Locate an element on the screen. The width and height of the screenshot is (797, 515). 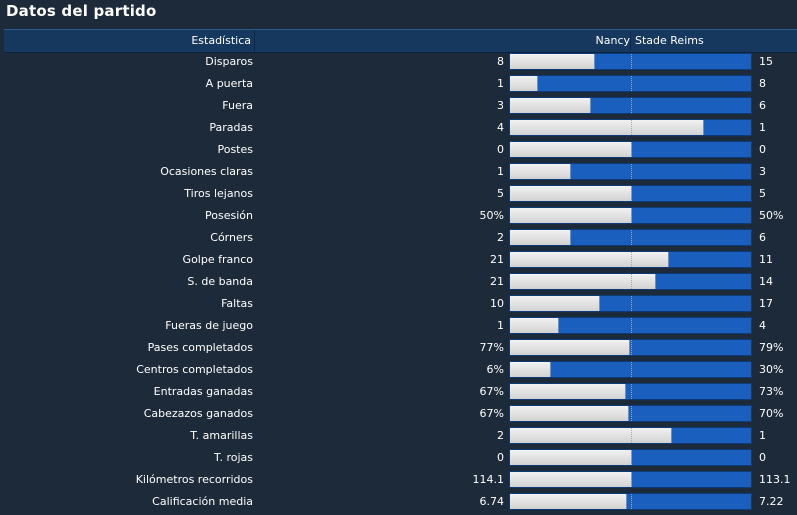
home-value: 67% is located at coordinates (491, 413).